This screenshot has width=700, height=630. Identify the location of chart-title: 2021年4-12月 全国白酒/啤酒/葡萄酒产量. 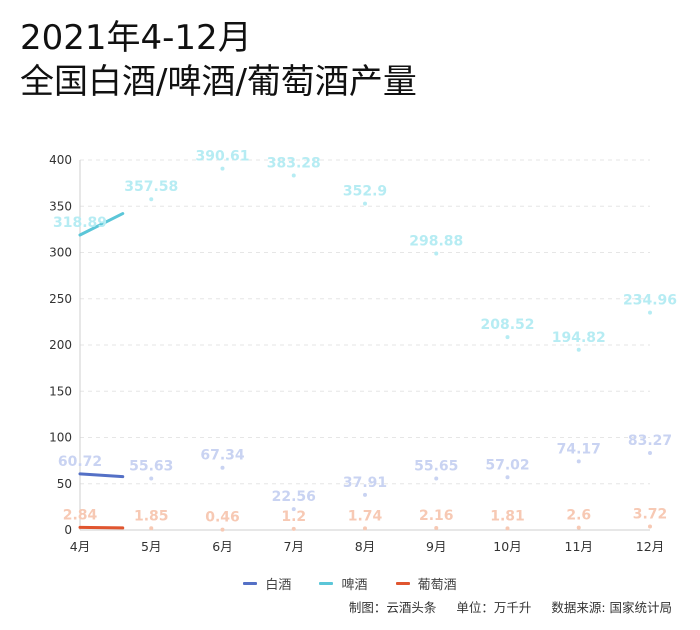
(218, 60).